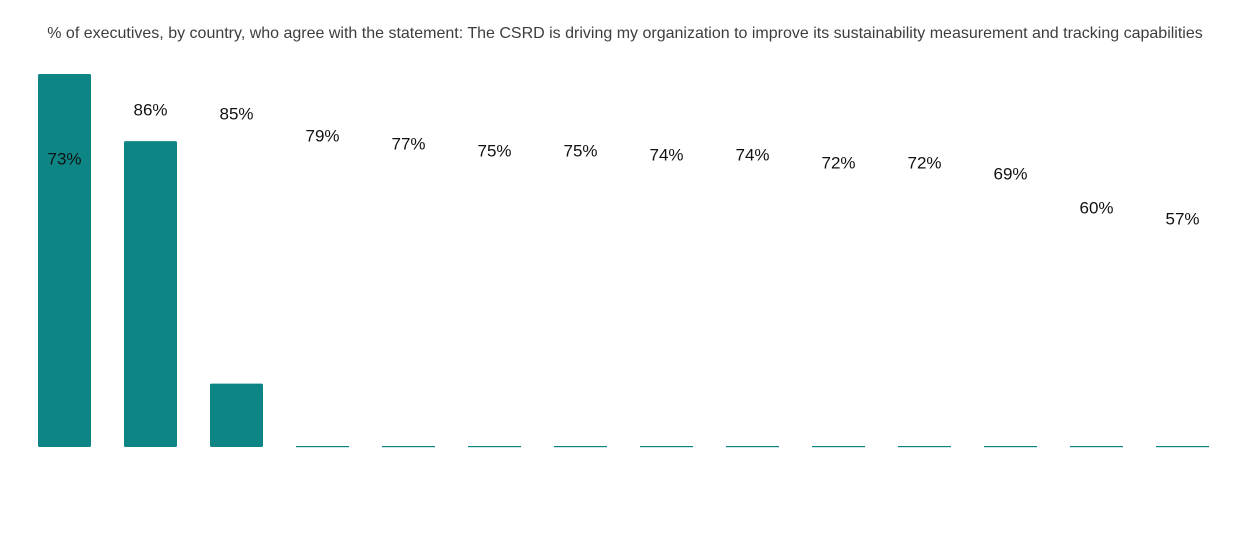  What do you see at coordinates (322, 135) in the screenshot?
I see `data-label-4: 79%` at bounding box center [322, 135].